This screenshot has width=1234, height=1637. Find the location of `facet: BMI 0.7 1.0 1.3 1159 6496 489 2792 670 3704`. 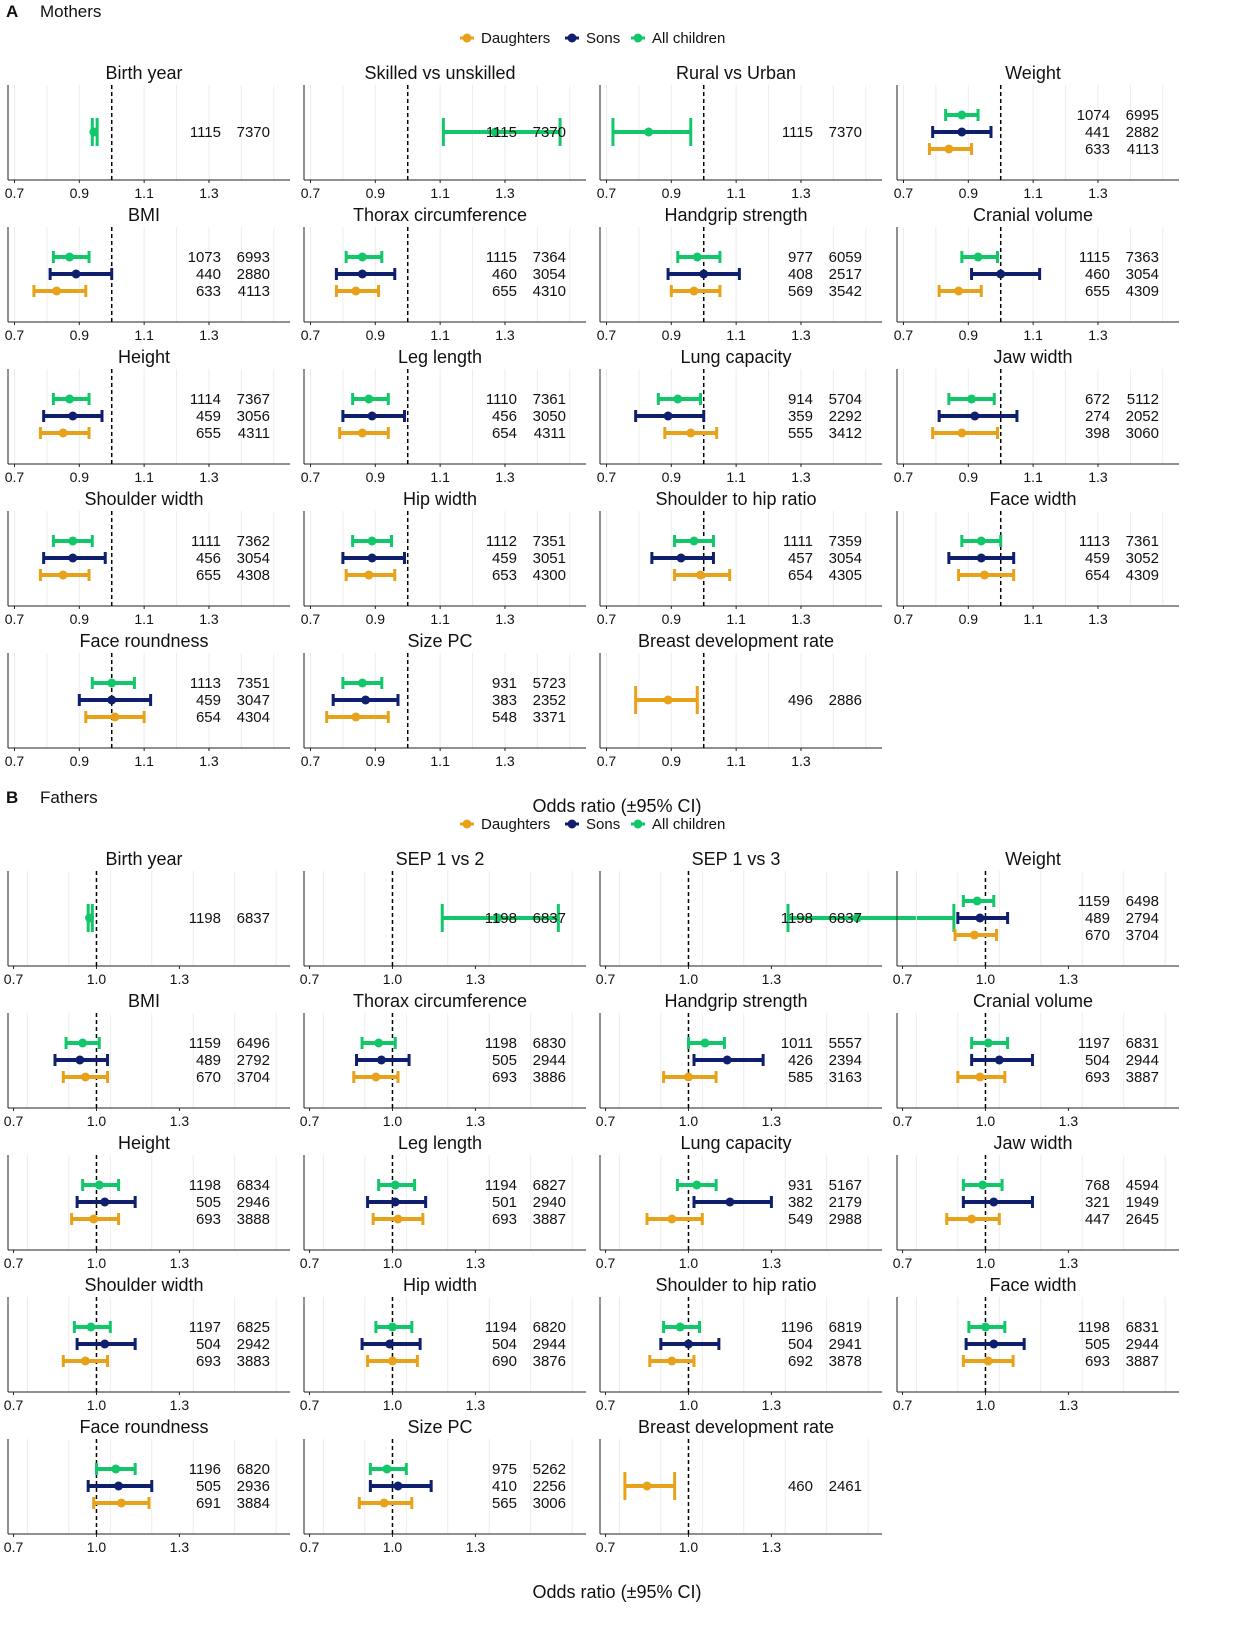

facet: BMI 0.7 1.0 1.3 1159 6496 489 2792 670 3704 is located at coordinates (147, 1060).